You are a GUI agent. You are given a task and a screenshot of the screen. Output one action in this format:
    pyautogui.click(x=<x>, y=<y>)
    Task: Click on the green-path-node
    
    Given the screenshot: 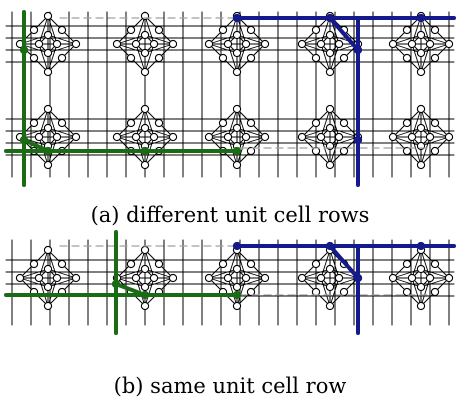 What is the action you would take?
    pyautogui.click(x=145, y=151)
    